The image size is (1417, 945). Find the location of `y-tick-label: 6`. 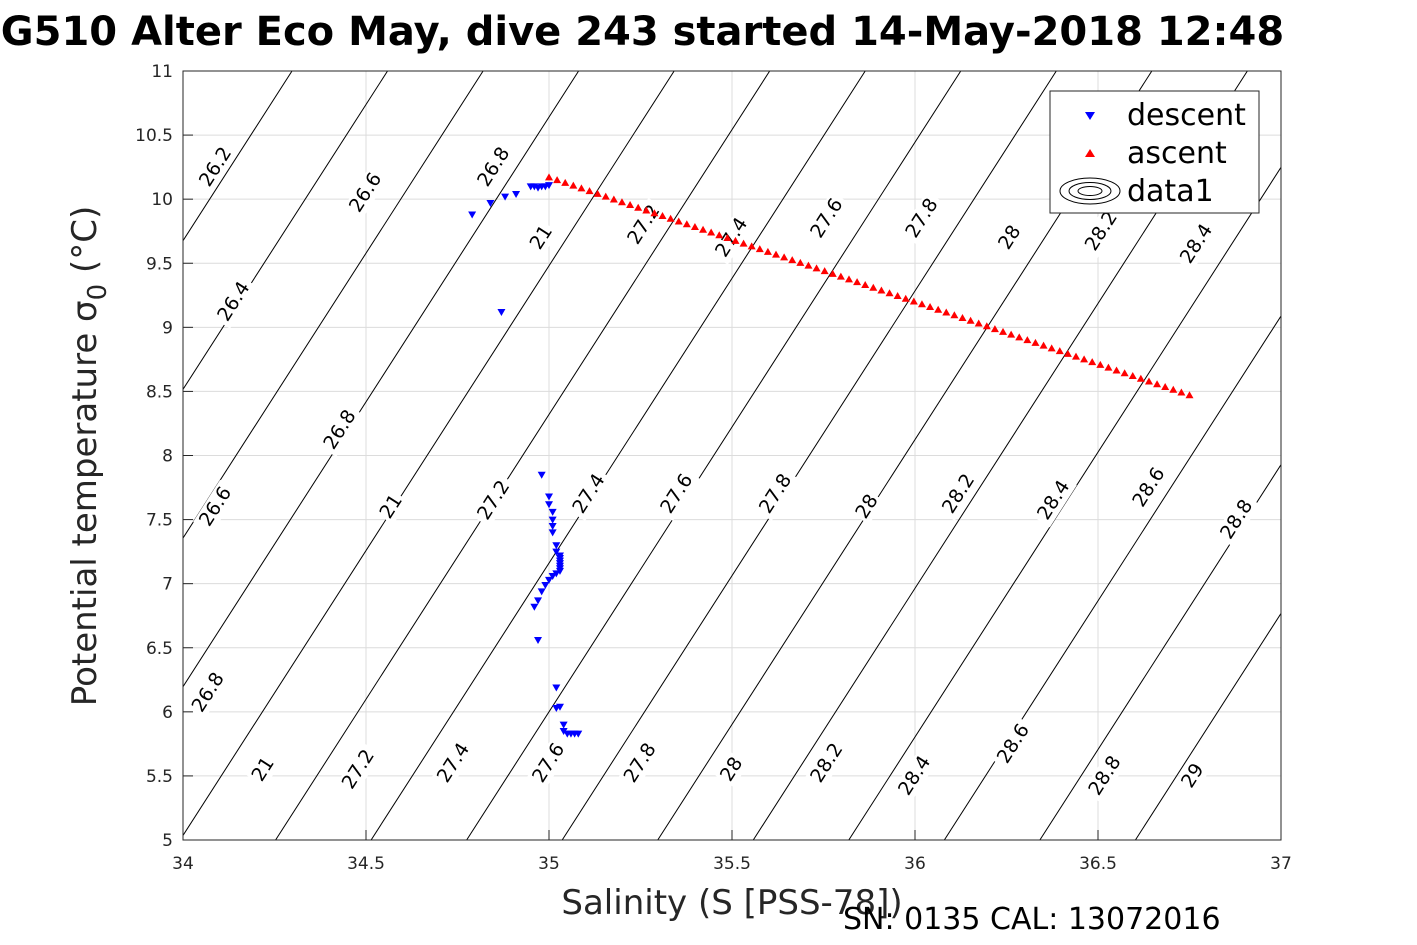

y-tick-label: 6 is located at coordinates (167, 713).